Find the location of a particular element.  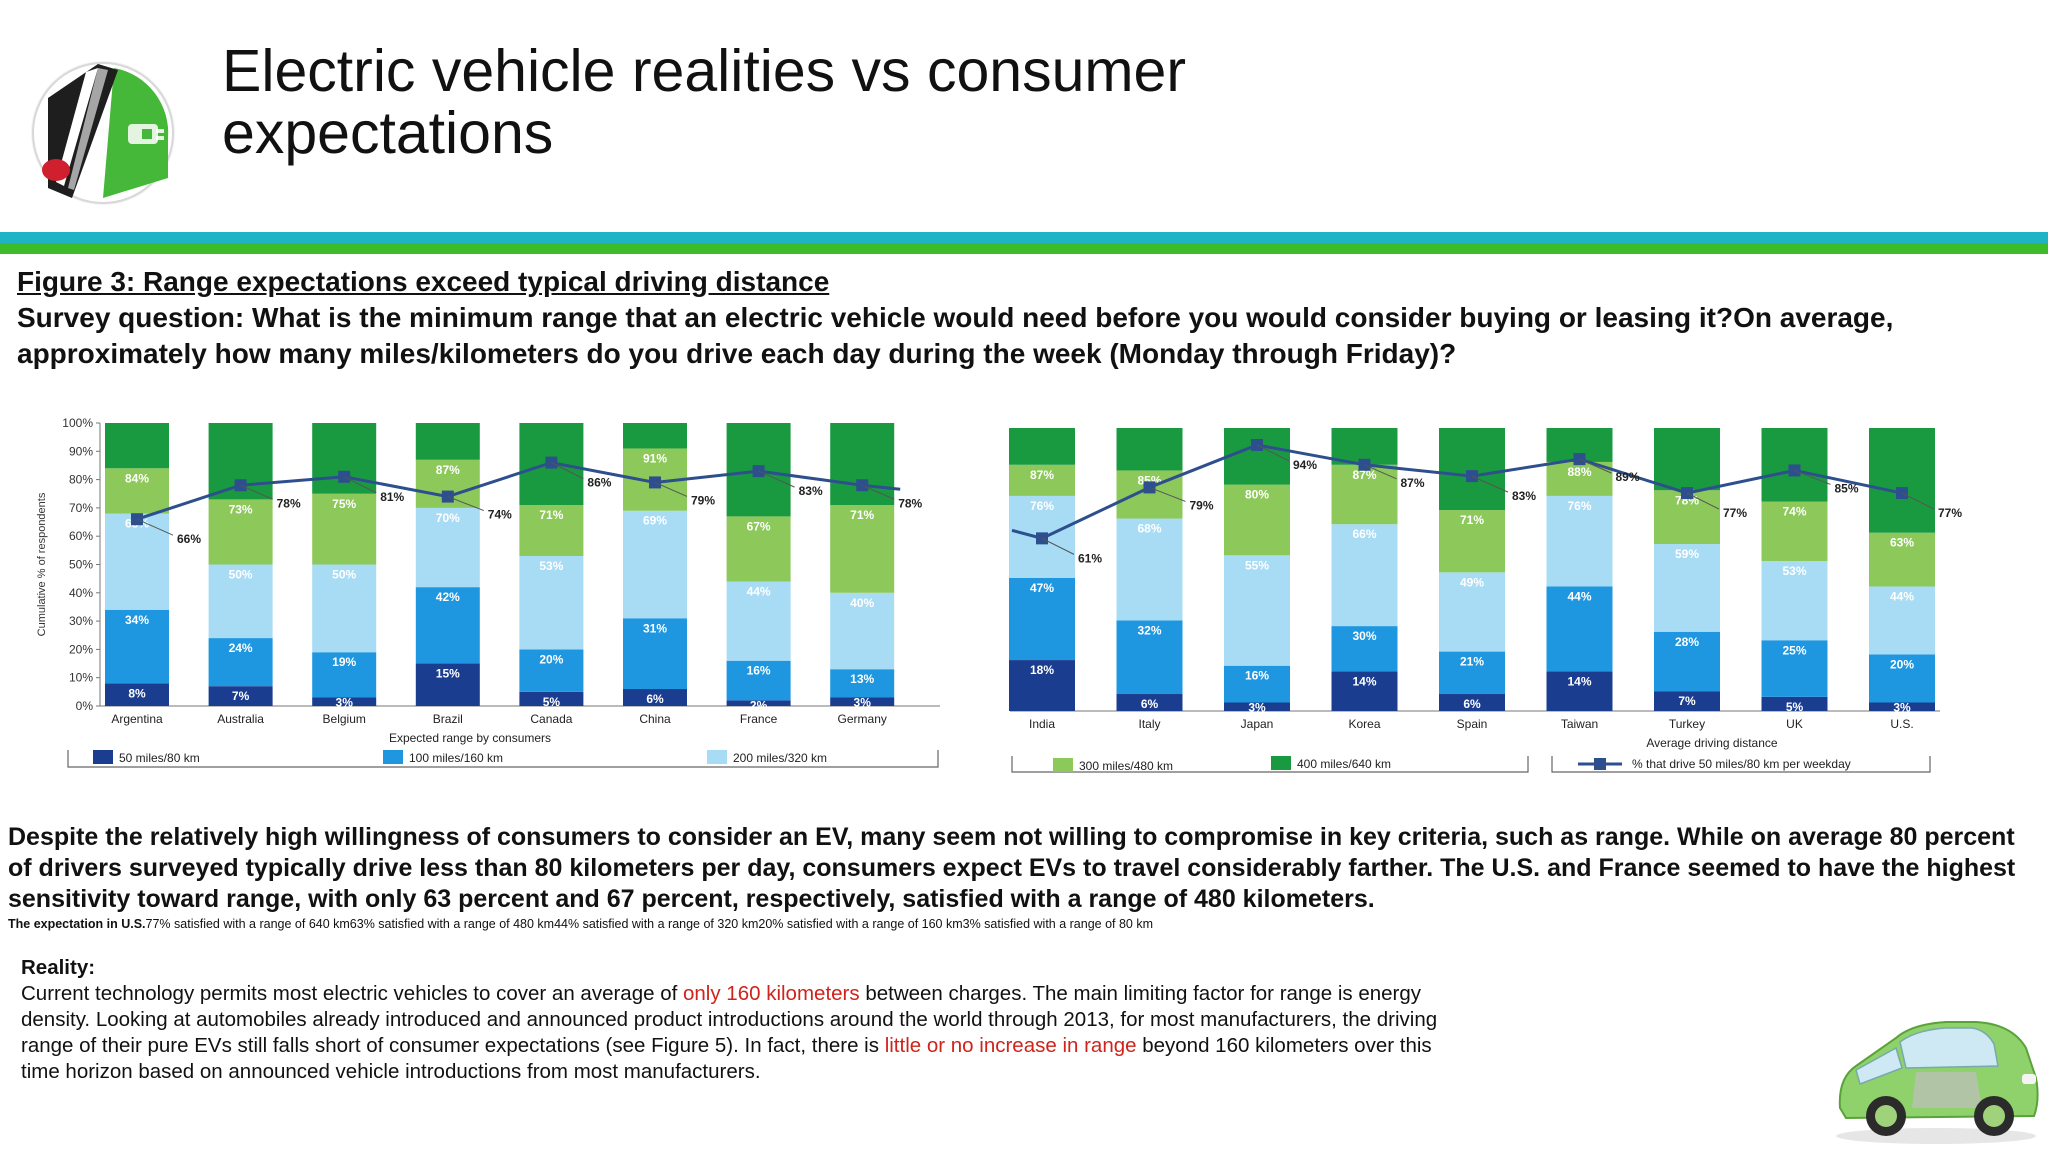

category-label: U.S. is located at coordinates (1901, 724).